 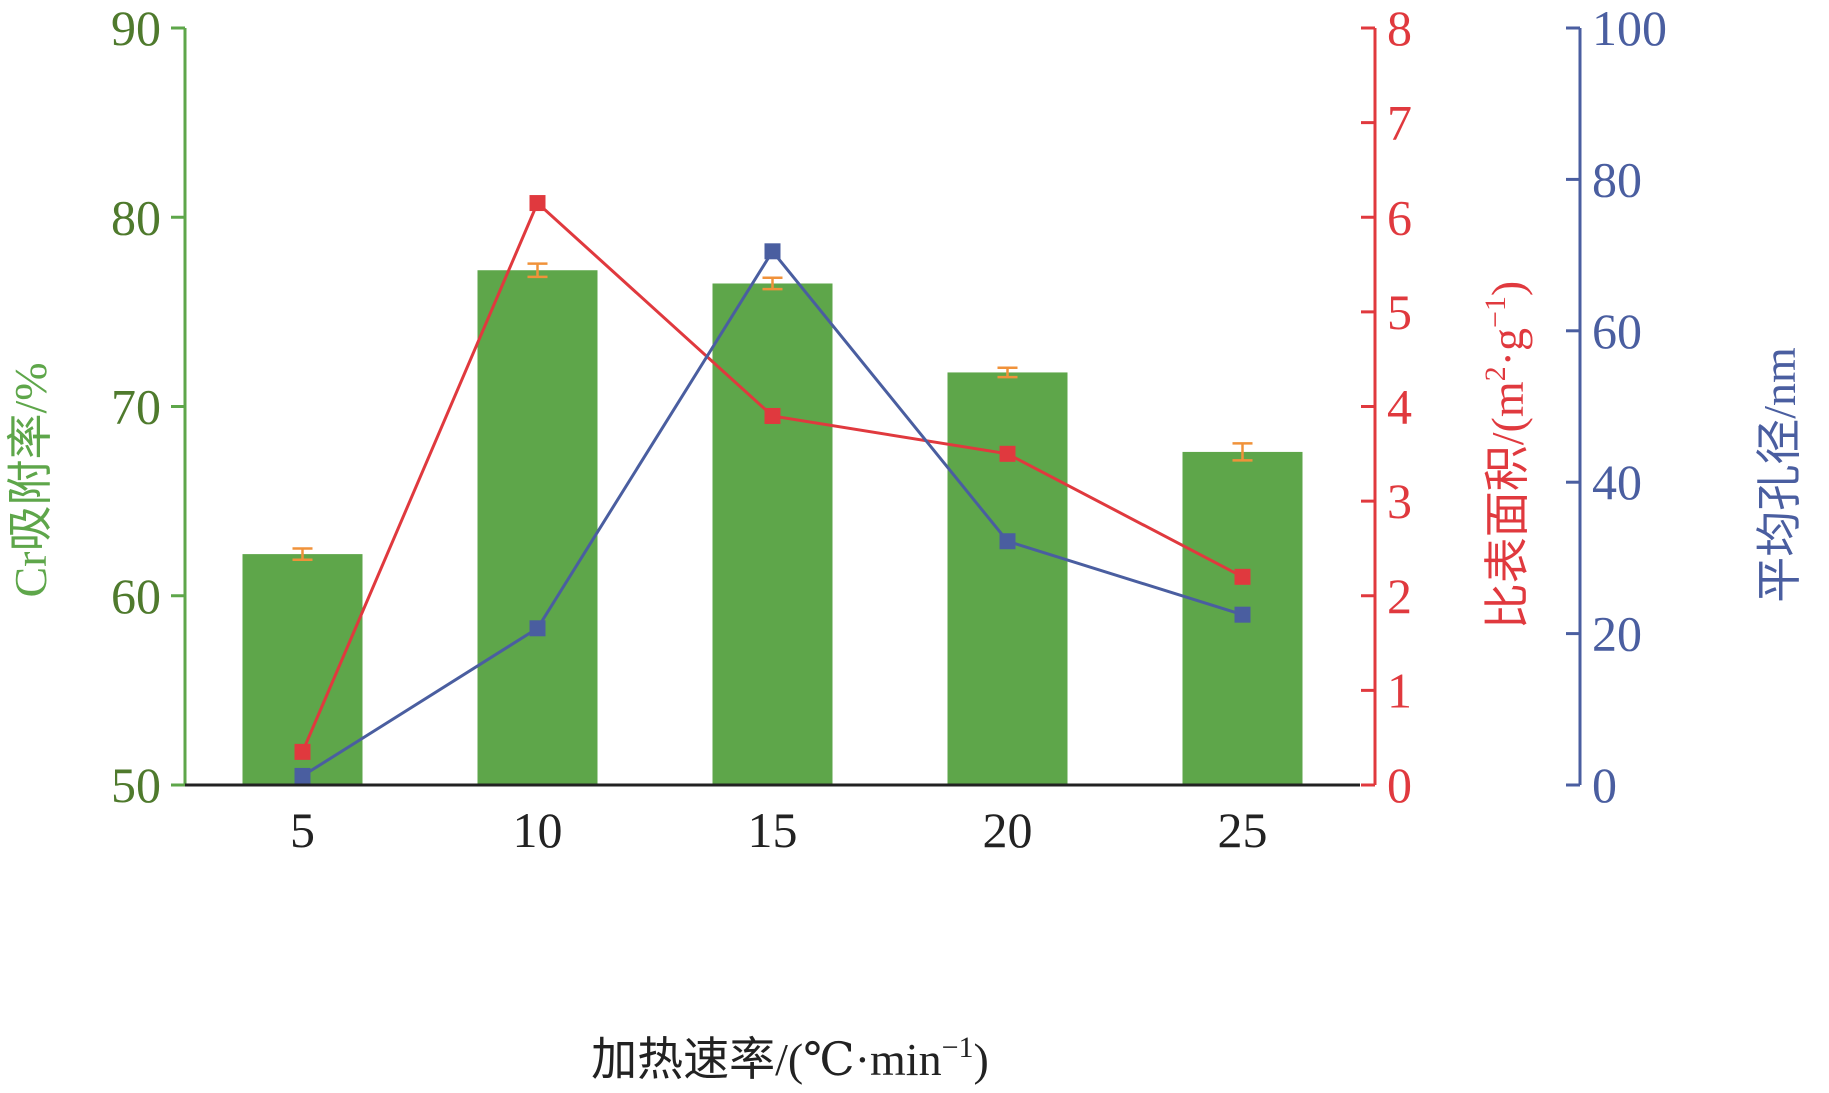 I want to click on far-right-axis-tick-label: 40, so click(x=1617, y=482).